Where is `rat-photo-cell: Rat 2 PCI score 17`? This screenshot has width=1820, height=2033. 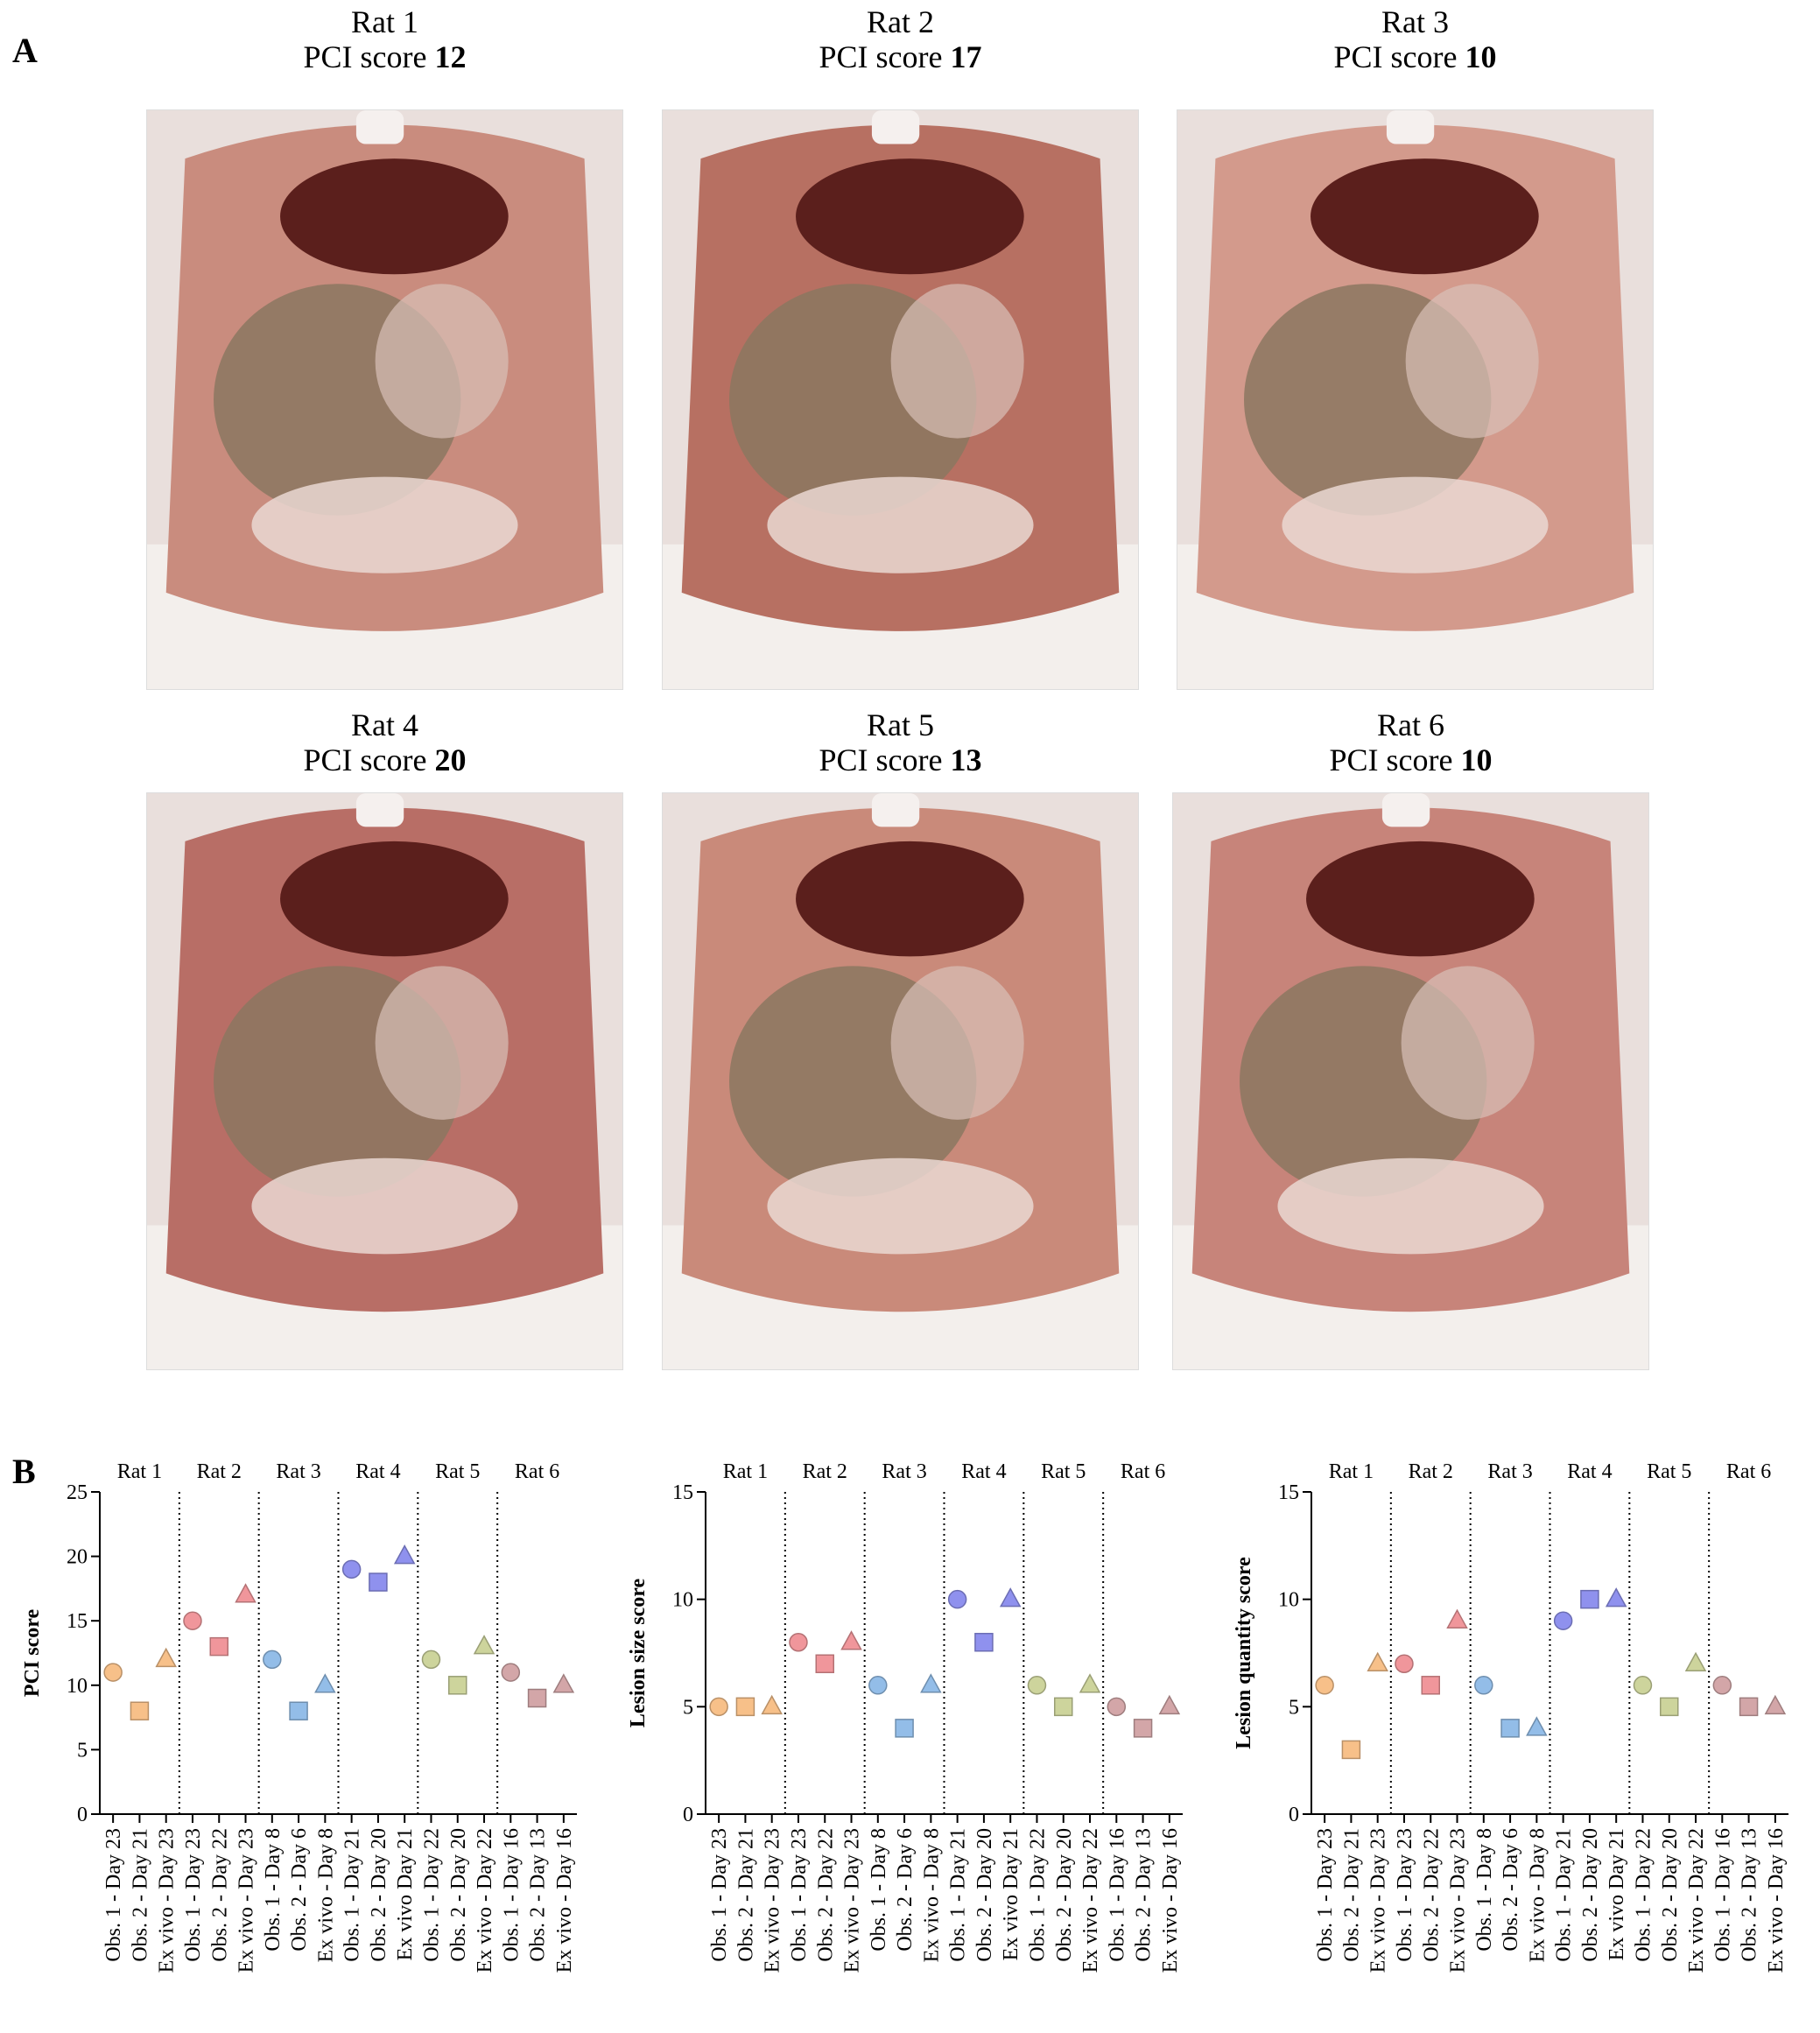 rat-photo-cell: Rat 2 PCI score 17 is located at coordinates (900, 347).